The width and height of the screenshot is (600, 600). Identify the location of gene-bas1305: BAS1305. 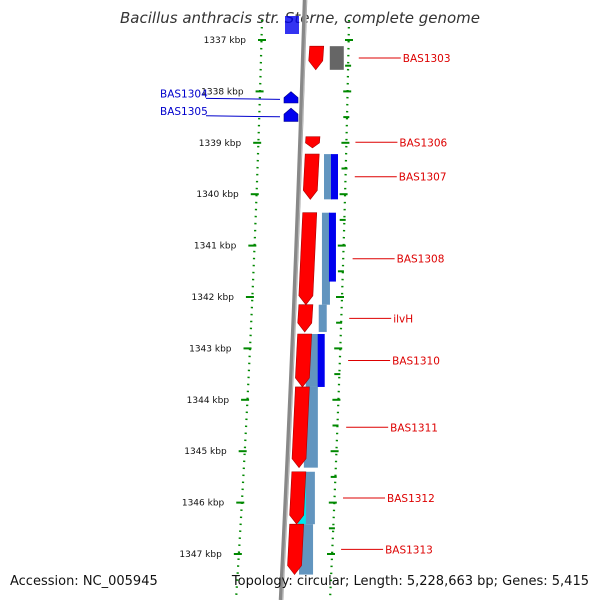
(229, 114).